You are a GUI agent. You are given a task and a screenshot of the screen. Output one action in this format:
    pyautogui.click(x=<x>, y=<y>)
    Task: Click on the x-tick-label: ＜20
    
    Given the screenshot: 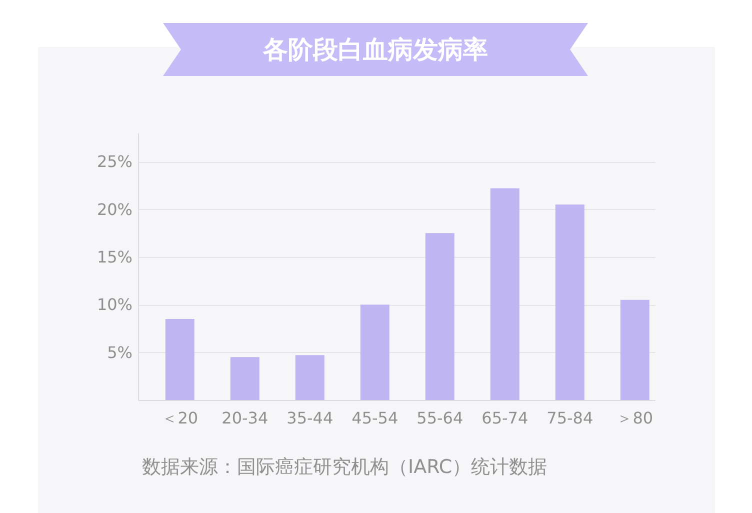 What is the action you would take?
    pyautogui.click(x=180, y=418)
    